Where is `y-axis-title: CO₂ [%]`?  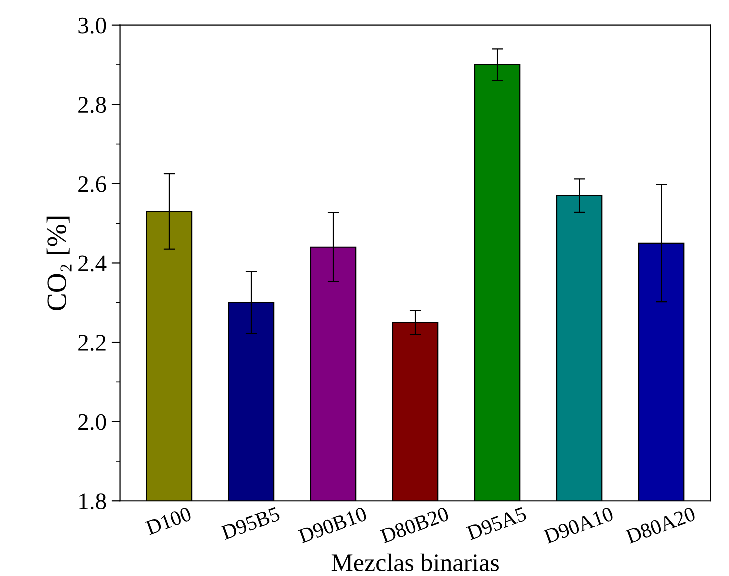 y-axis-title: CO₂ [%] is located at coordinates (59, 263).